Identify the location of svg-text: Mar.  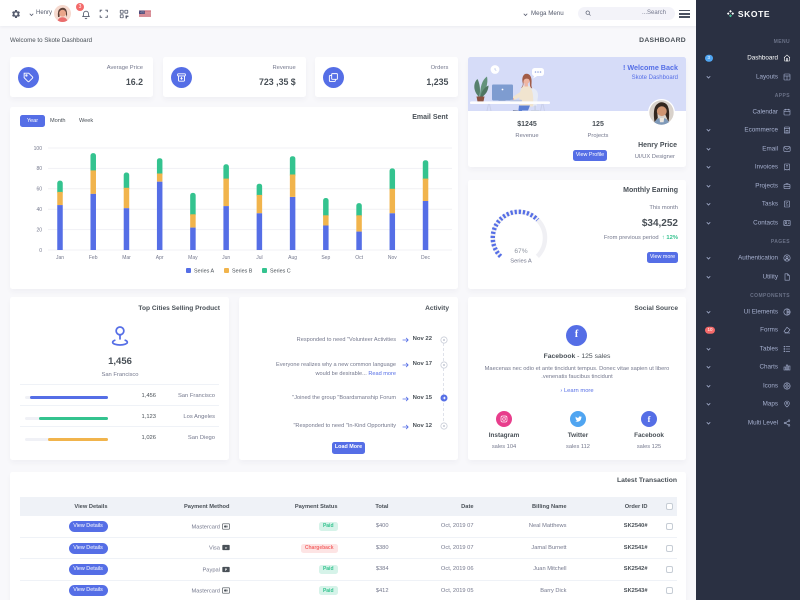
(126, 258).